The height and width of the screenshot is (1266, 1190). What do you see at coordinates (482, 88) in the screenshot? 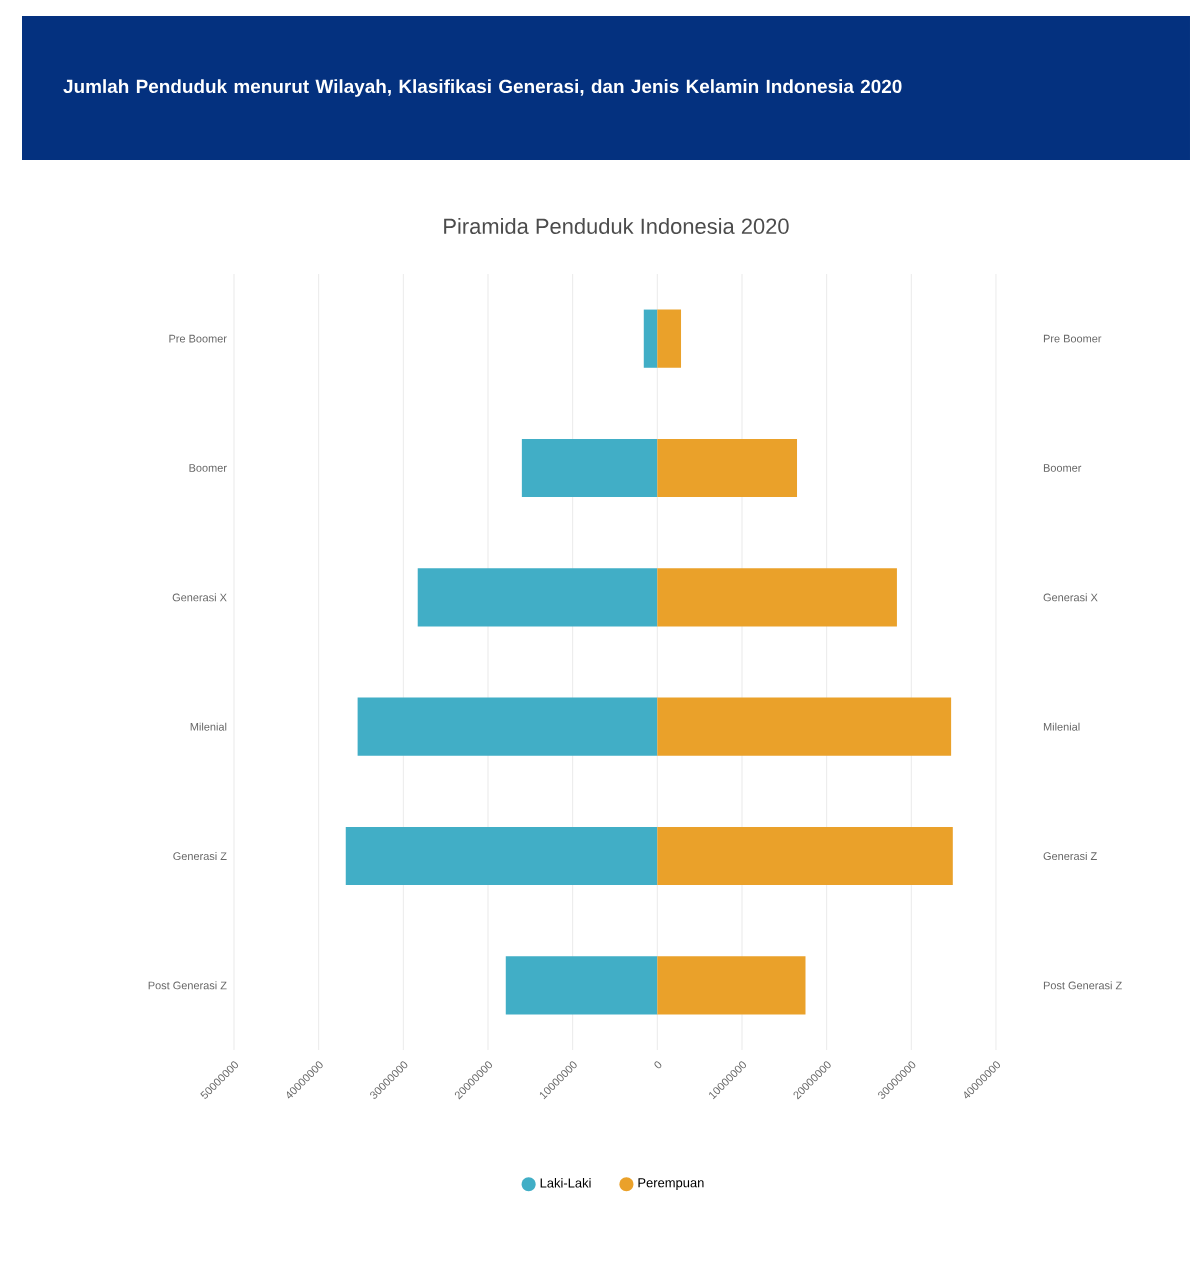
I see `chart-title: Jumlah Penduduk menurut Wilayah, Klasifikasi Generasi, dan Jenis Kelamin Indonesia 2020` at bounding box center [482, 88].